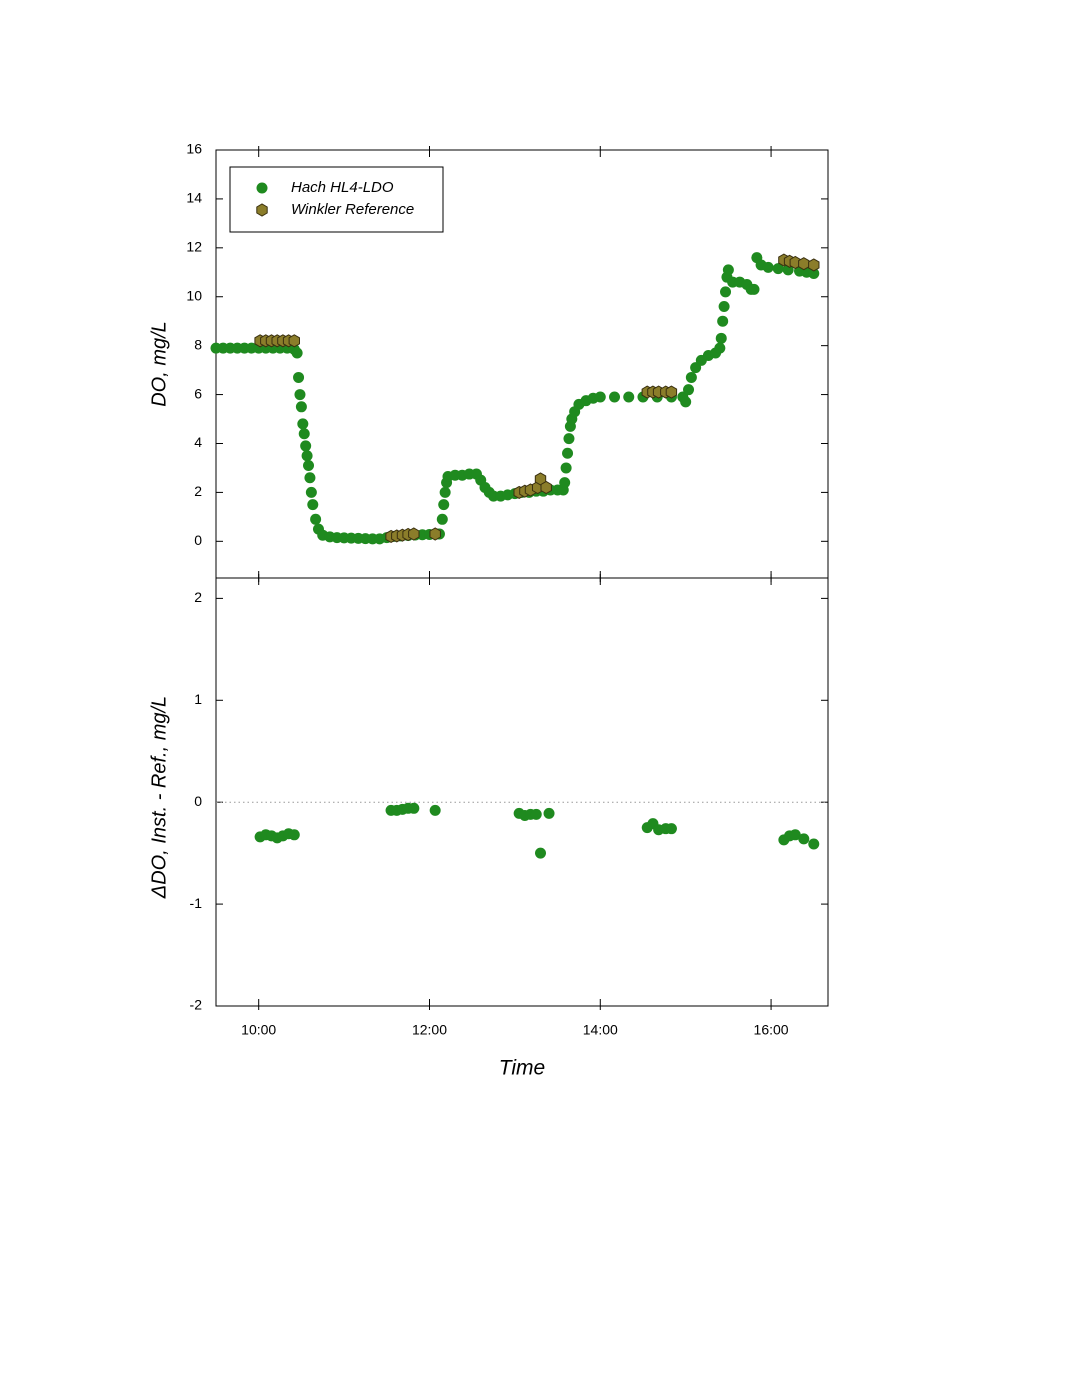  I want to click on y-tick-label: 12, so click(194, 247).